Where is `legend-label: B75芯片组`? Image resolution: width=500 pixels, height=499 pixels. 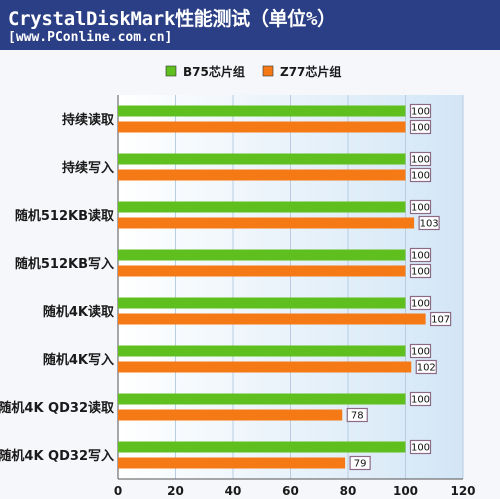 legend-label: B75芯片组 is located at coordinates (214, 71).